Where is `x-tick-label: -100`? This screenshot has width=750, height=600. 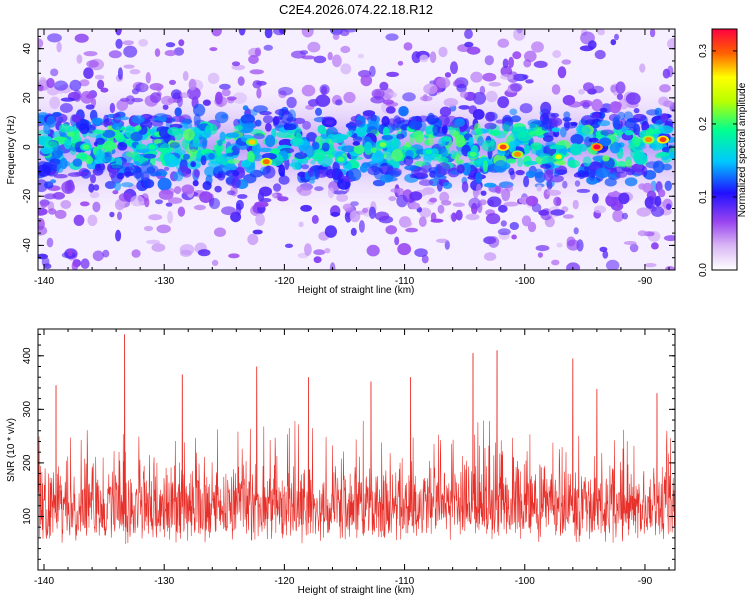
x-tick-label: -100 is located at coordinates (525, 581).